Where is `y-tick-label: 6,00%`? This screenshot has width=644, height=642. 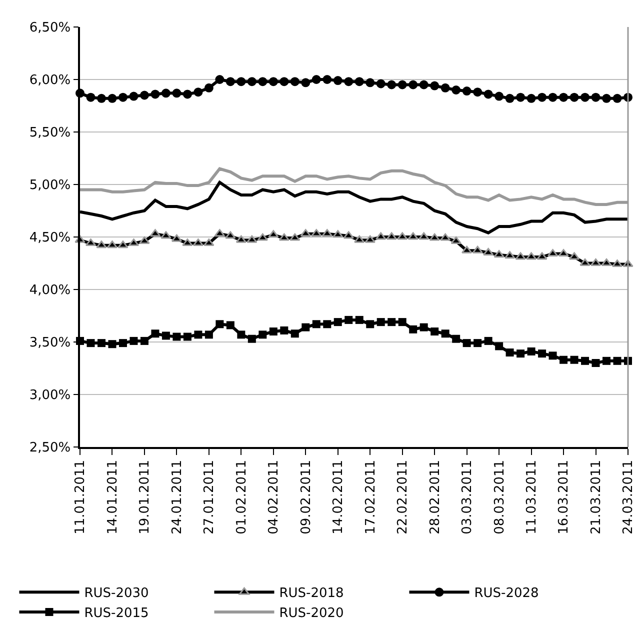
y-tick-label: 6,00% is located at coordinates (50, 80).